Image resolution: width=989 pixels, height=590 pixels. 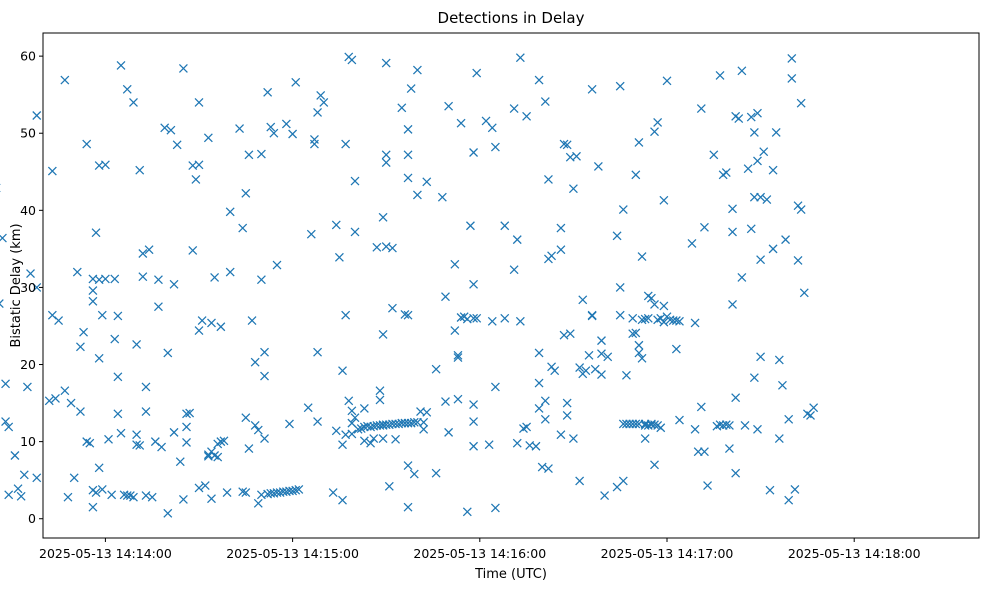 I want to click on x-axis-label: Time (UTC), so click(x=510, y=574).